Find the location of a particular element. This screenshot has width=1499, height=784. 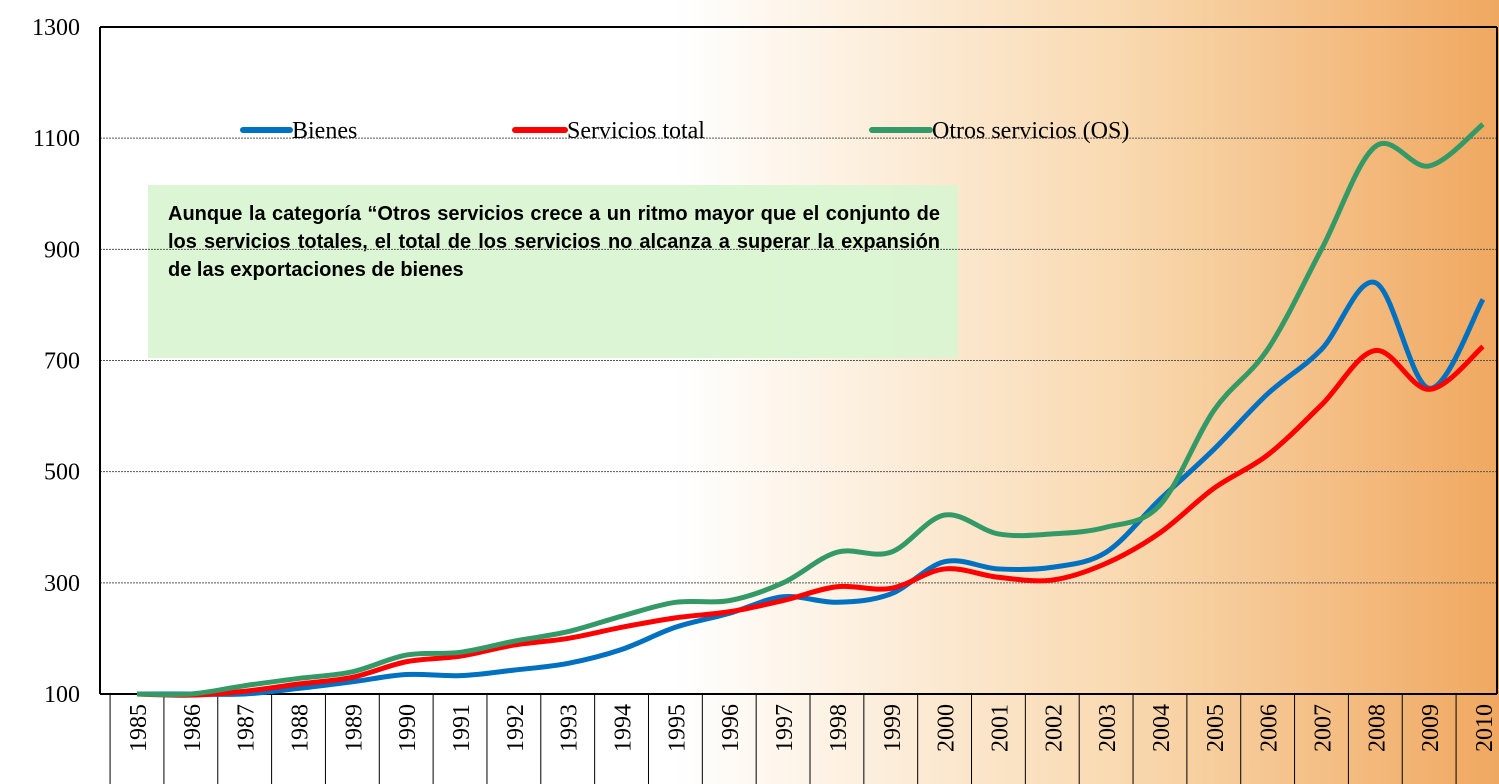

x-tick-label: 2010 is located at coordinates (1485, 728).